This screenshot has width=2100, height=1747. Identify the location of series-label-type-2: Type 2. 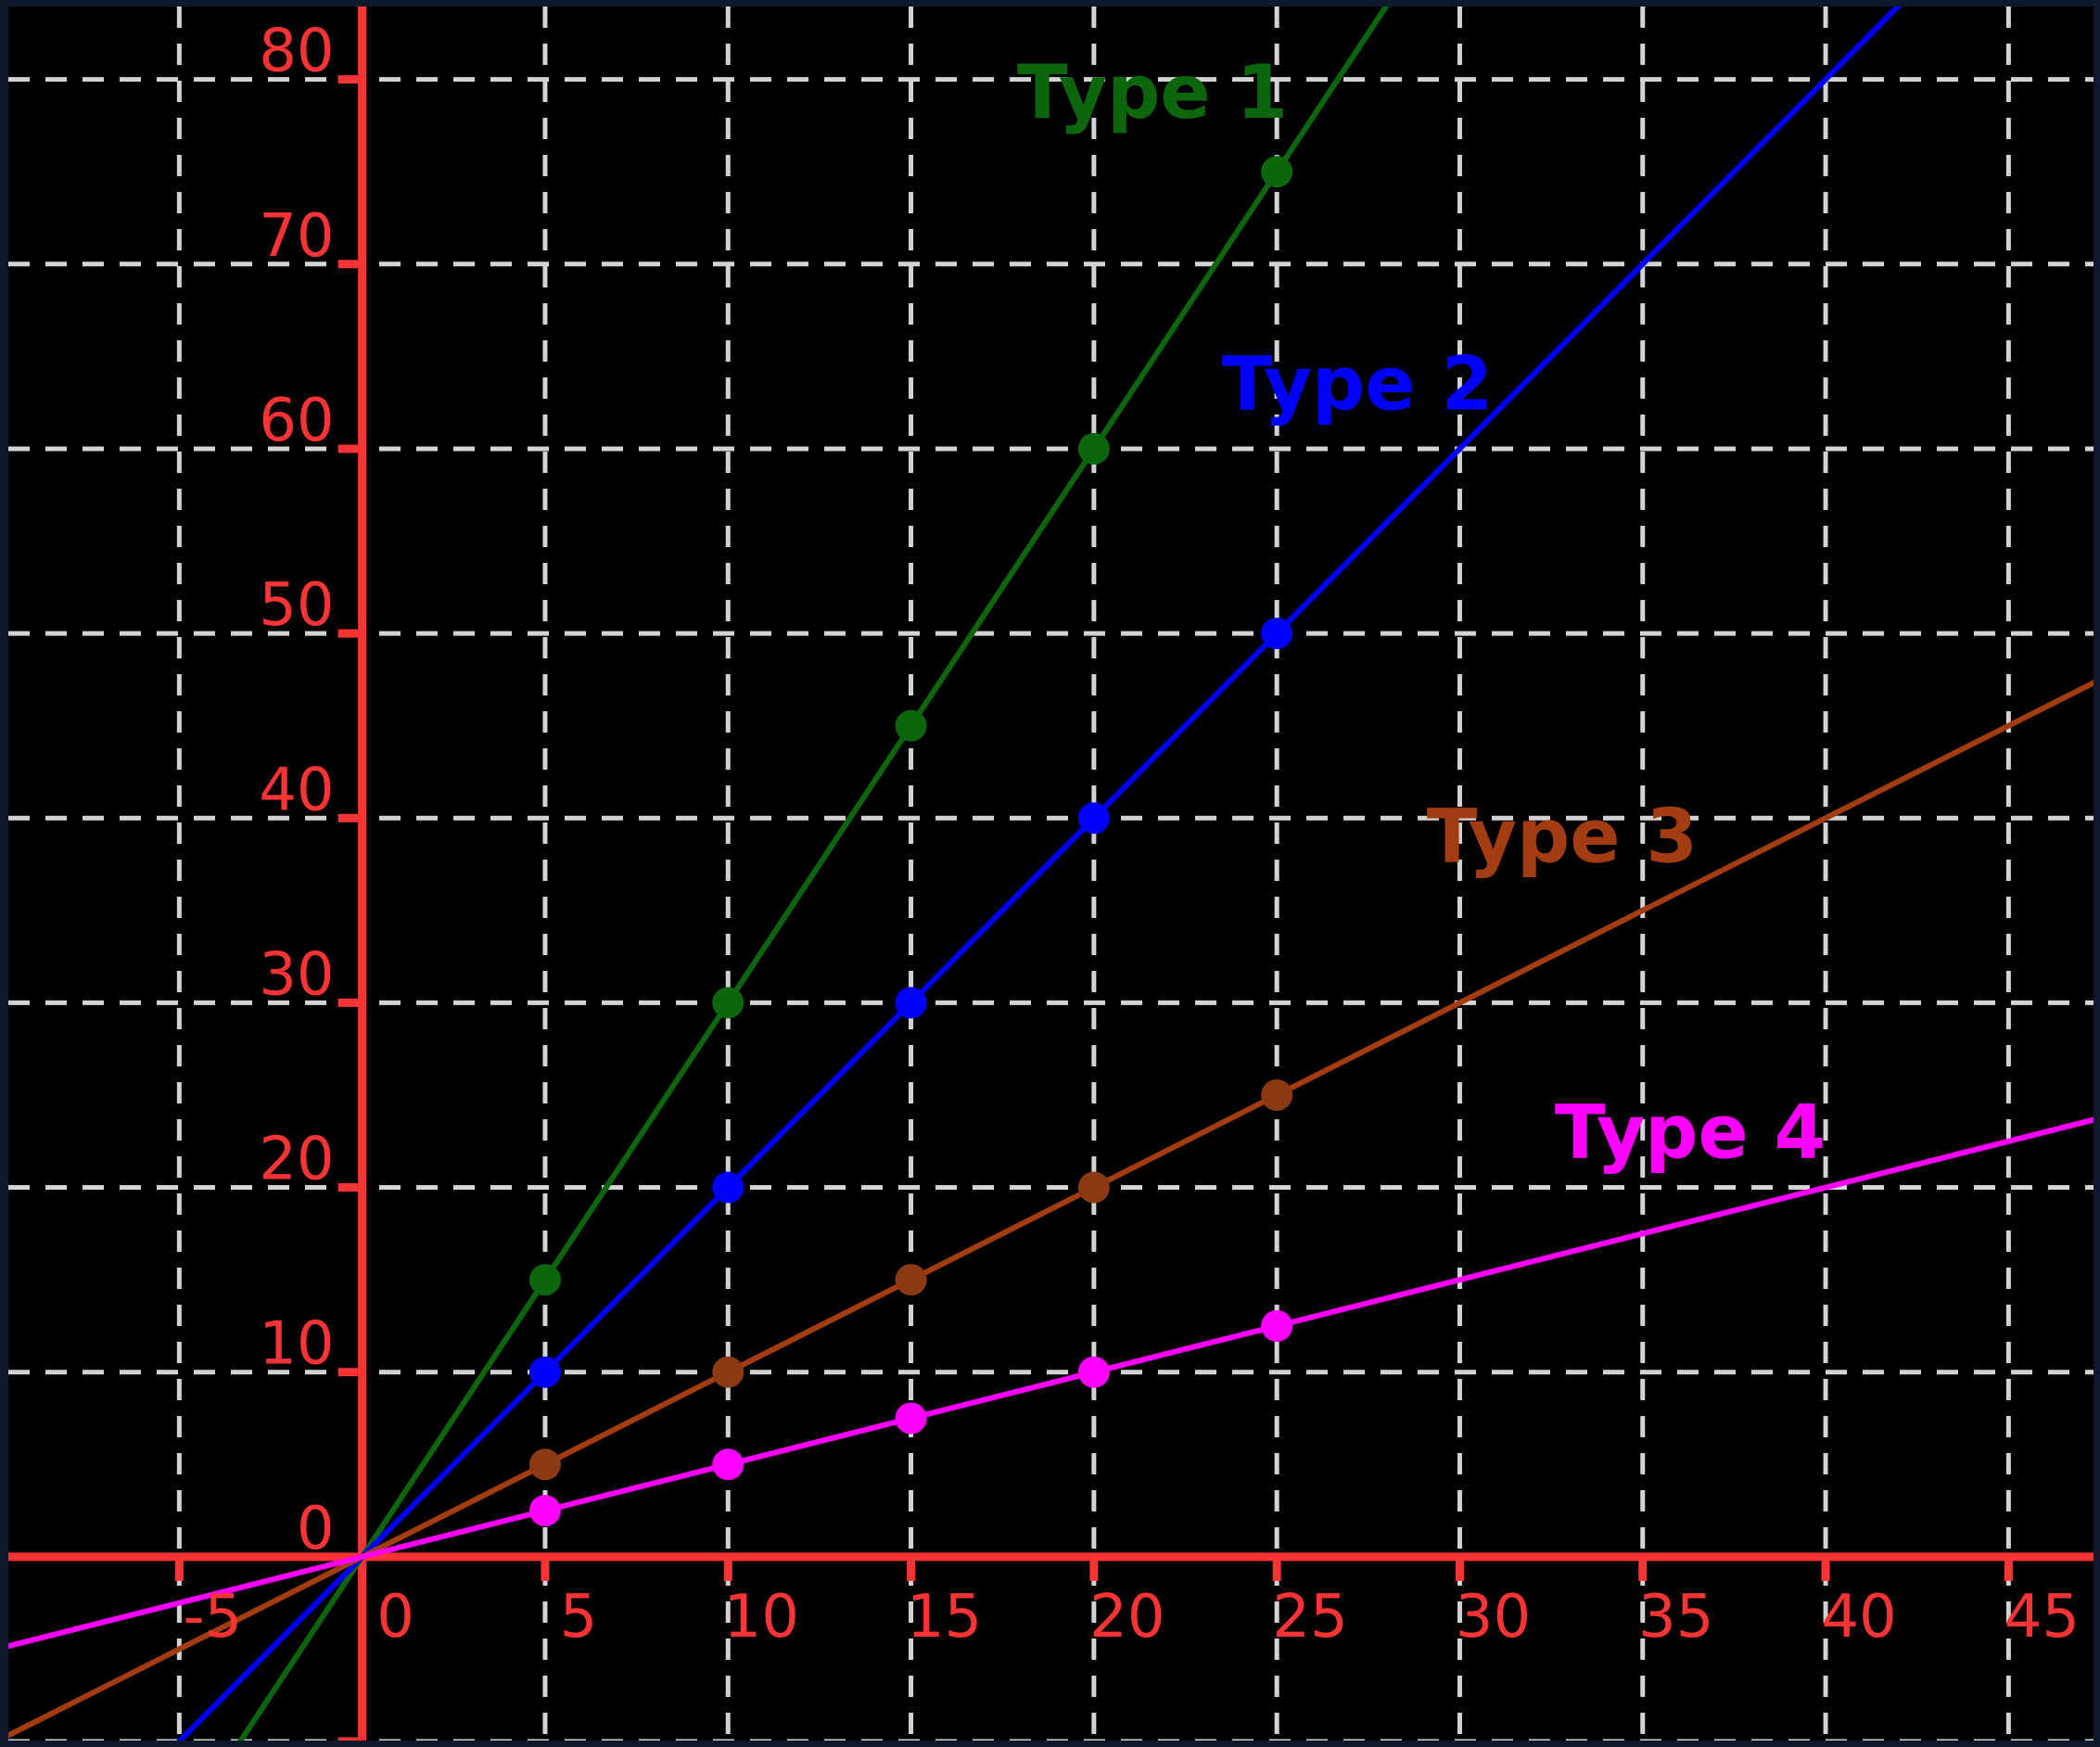
(1357, 384).